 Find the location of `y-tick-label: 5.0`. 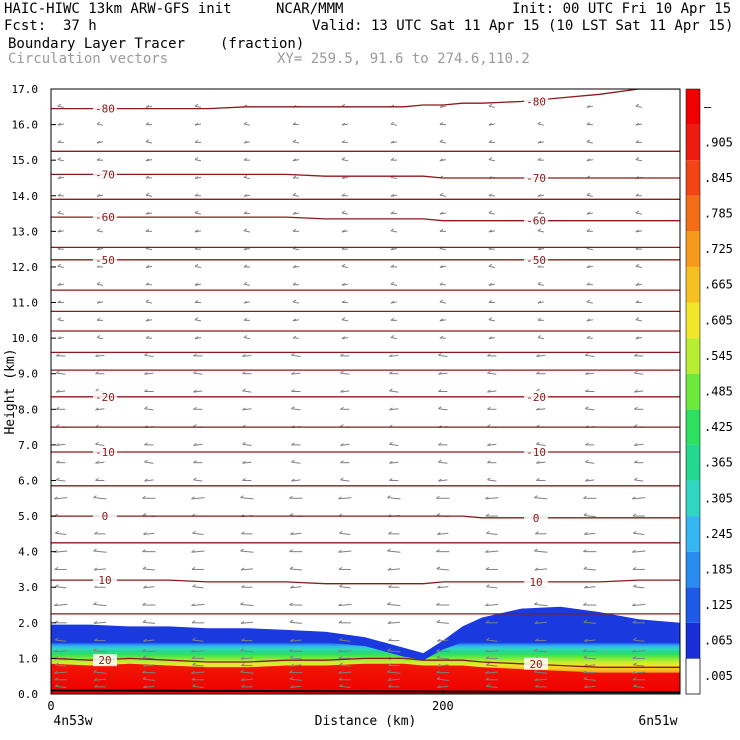

y-tick-label: 5.0 is located at coordinates (28, 516).